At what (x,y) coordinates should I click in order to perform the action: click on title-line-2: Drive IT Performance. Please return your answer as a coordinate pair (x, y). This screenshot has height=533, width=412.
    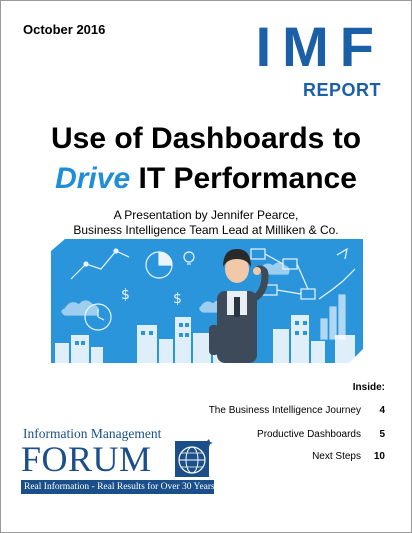
    Looking at the image, I should click on (206, 179).